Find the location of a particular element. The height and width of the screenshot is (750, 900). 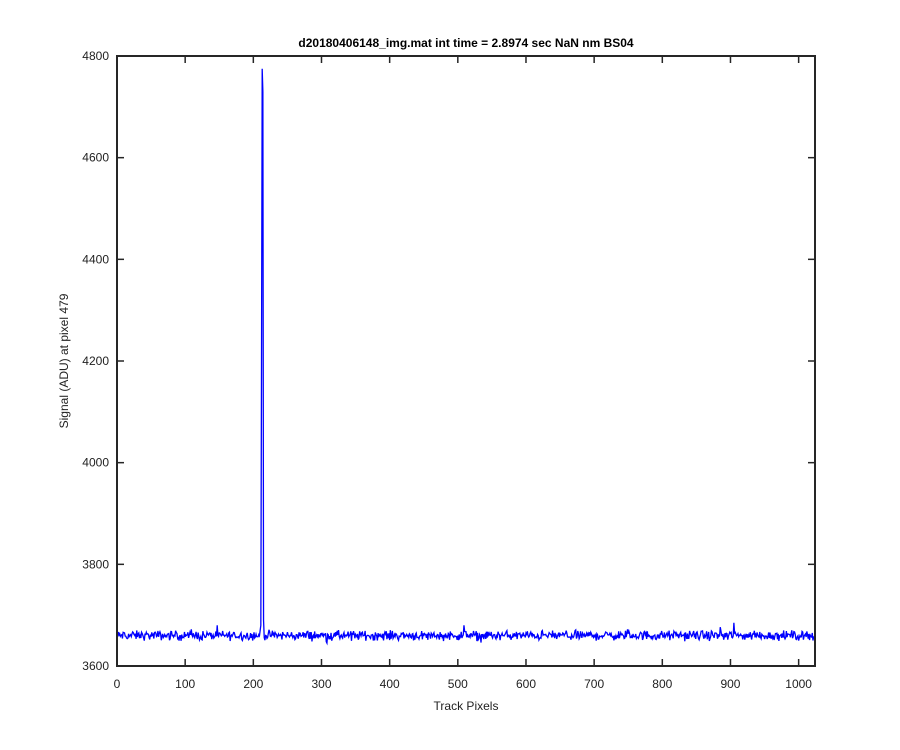

x-tick-label: 500 is located at coordinates (458, 684).